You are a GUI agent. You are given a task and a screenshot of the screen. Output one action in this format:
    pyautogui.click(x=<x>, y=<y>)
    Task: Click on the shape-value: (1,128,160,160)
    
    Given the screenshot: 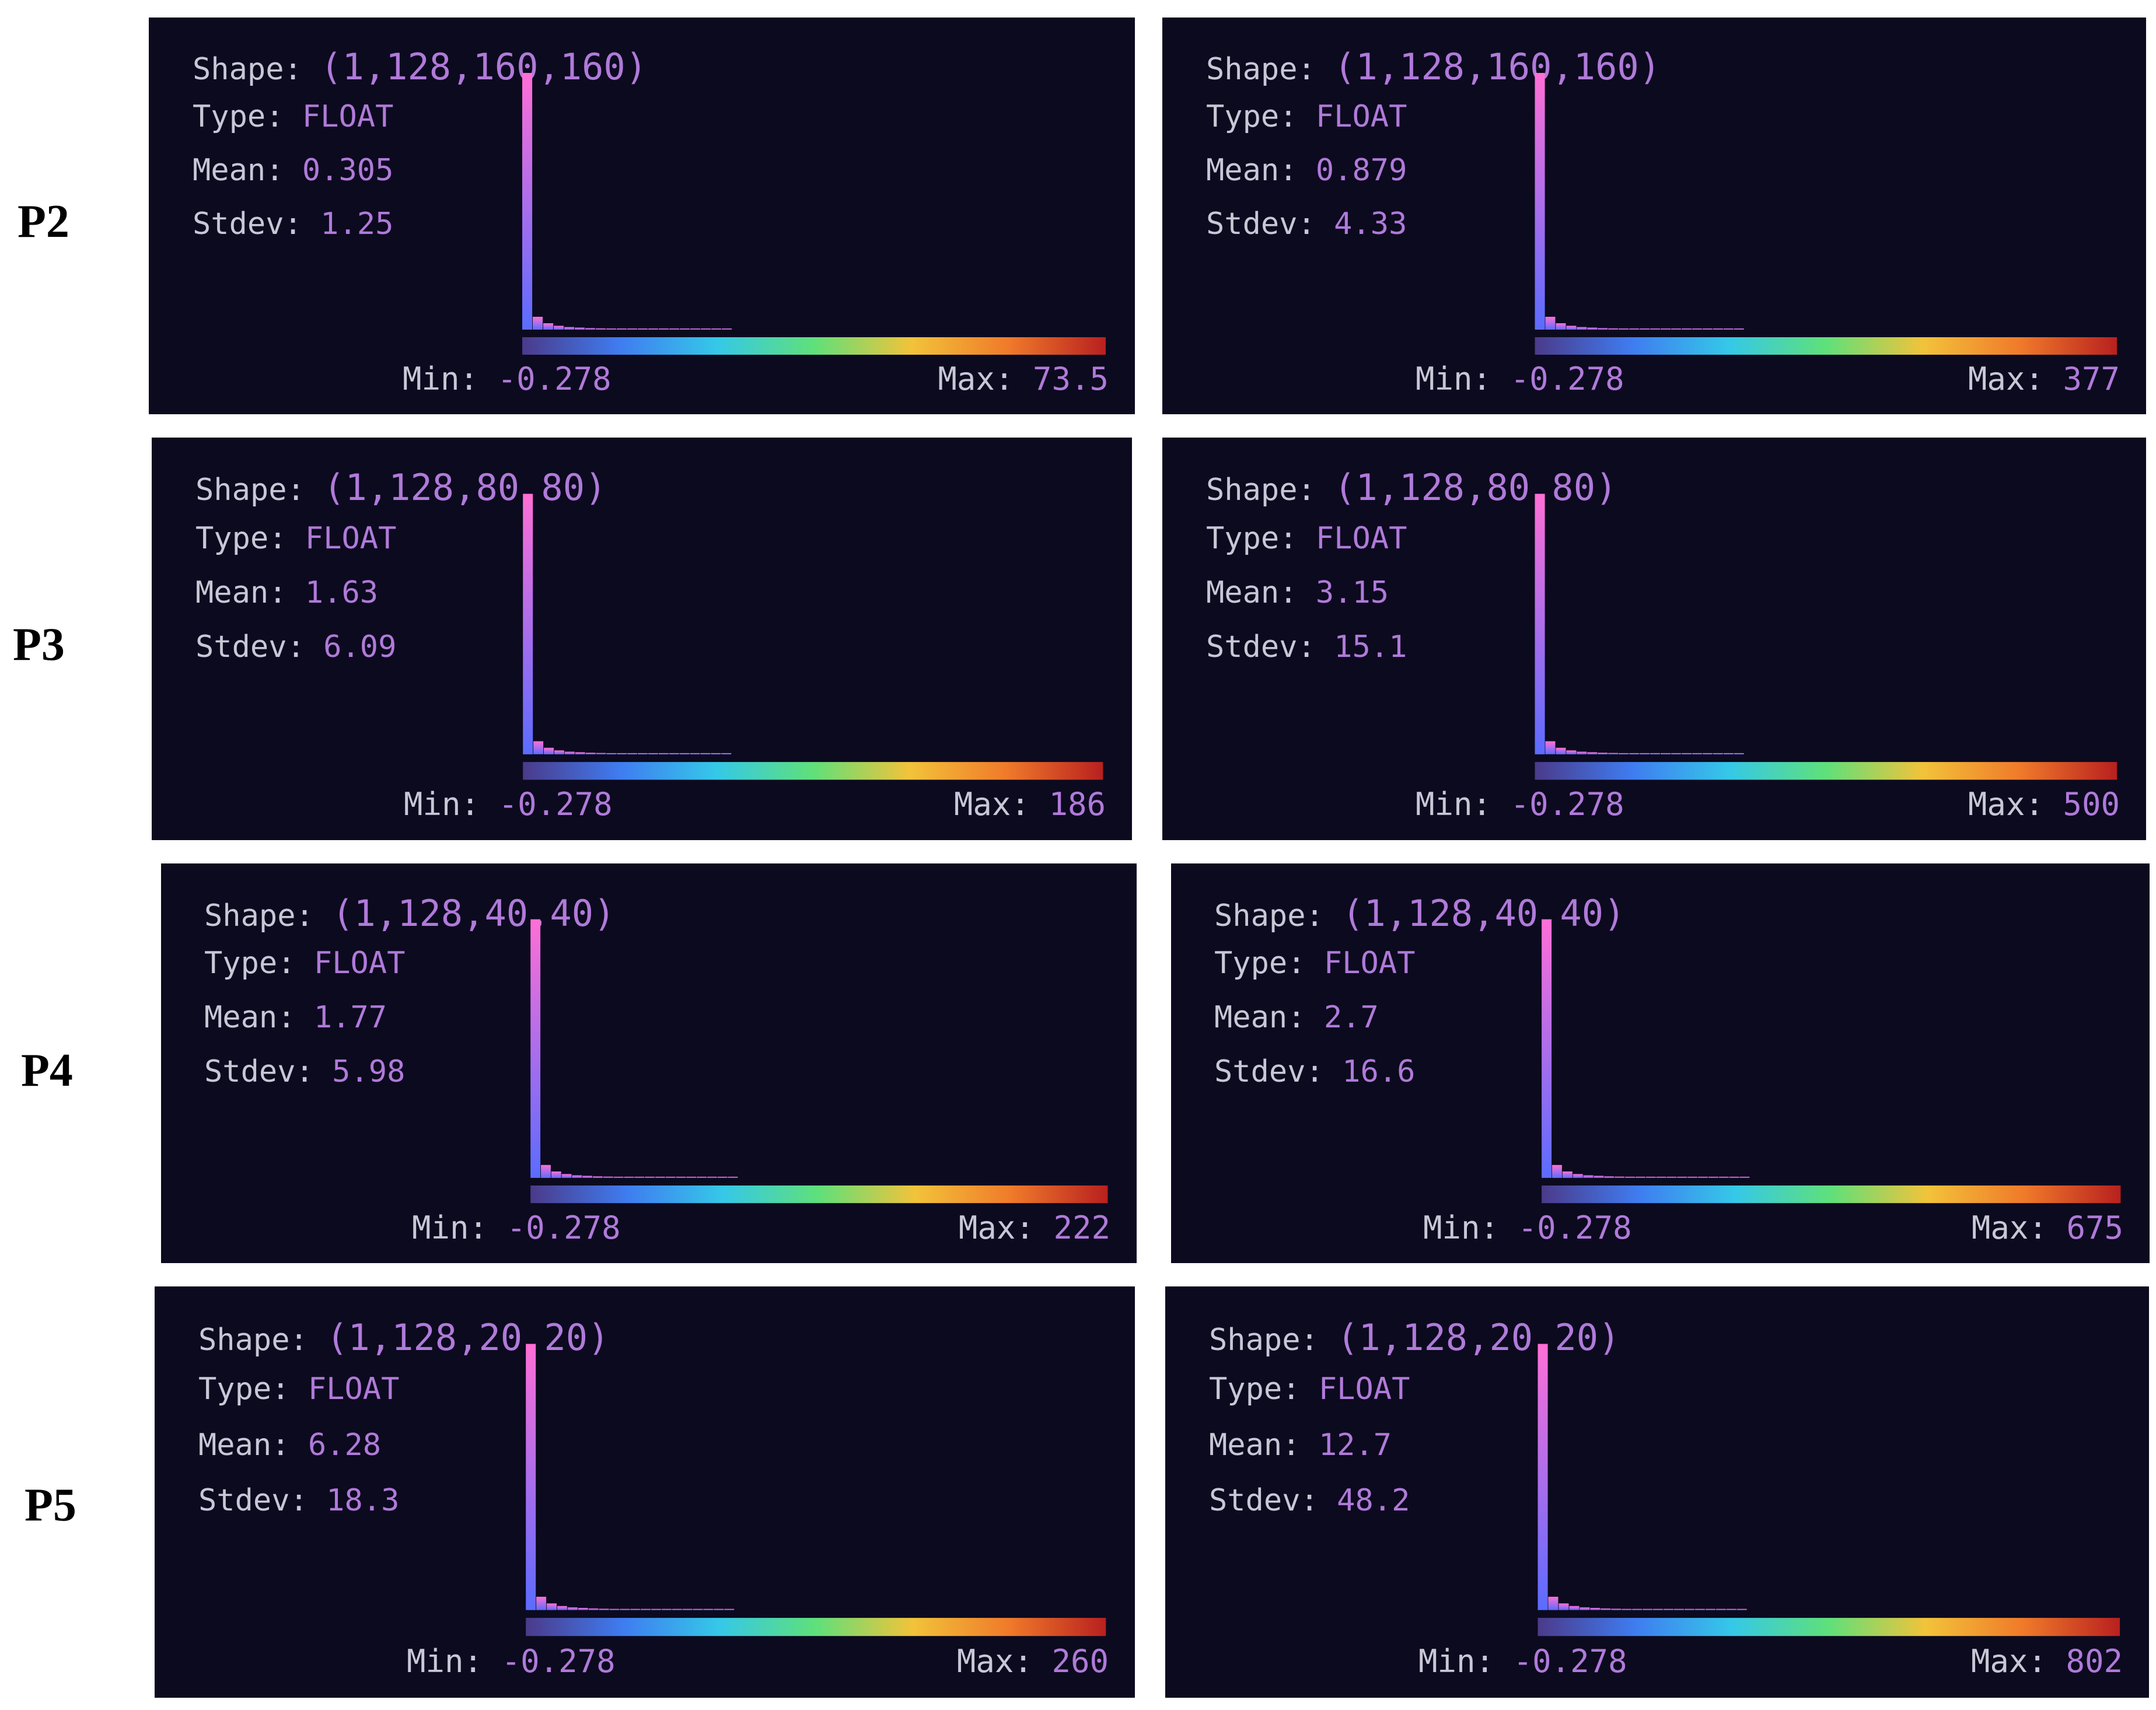 What is the action you would take?
    pyautogui.click(x=1497, y=67)
    